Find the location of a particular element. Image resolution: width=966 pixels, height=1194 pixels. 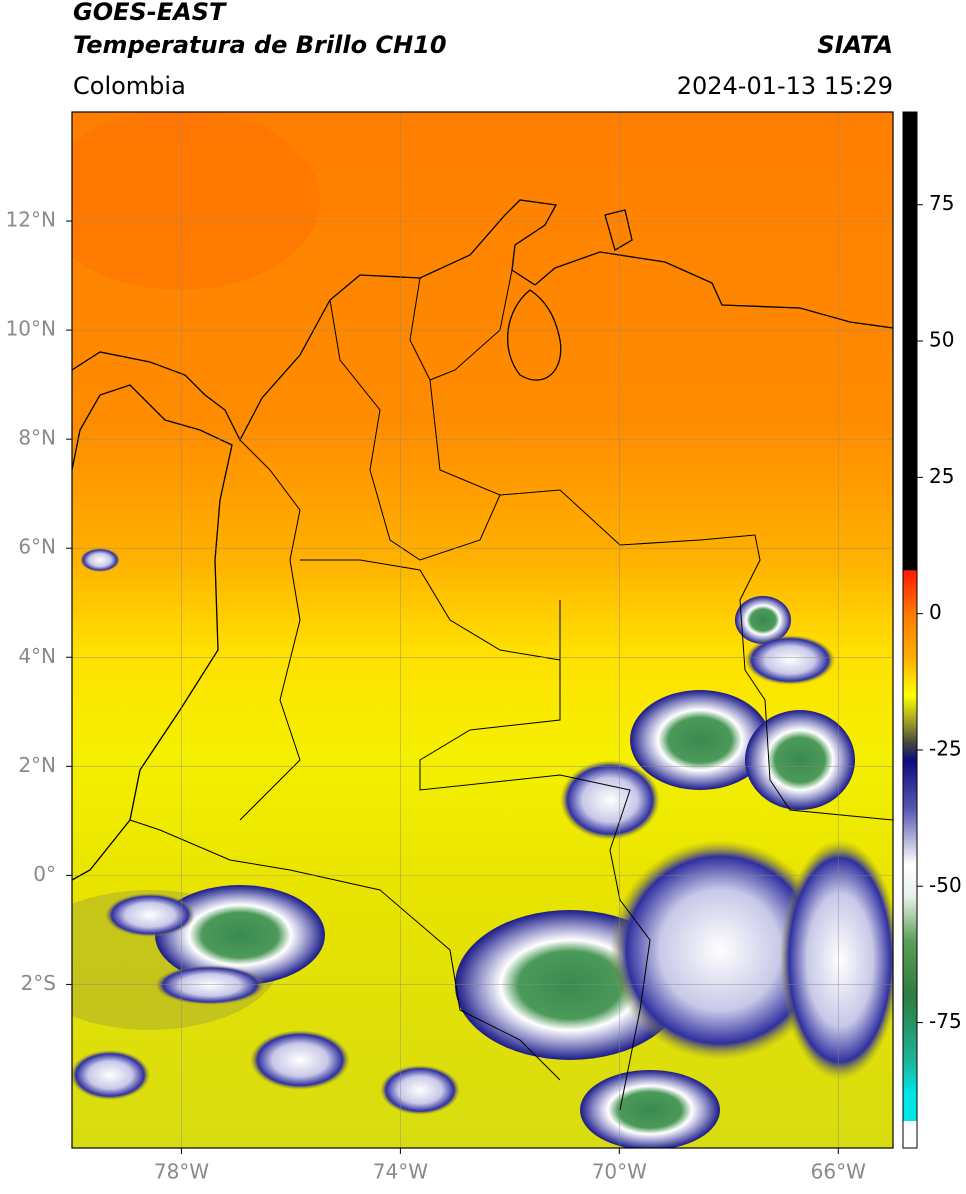

y-tick-label: 0° is located at coordinates (44, 874).